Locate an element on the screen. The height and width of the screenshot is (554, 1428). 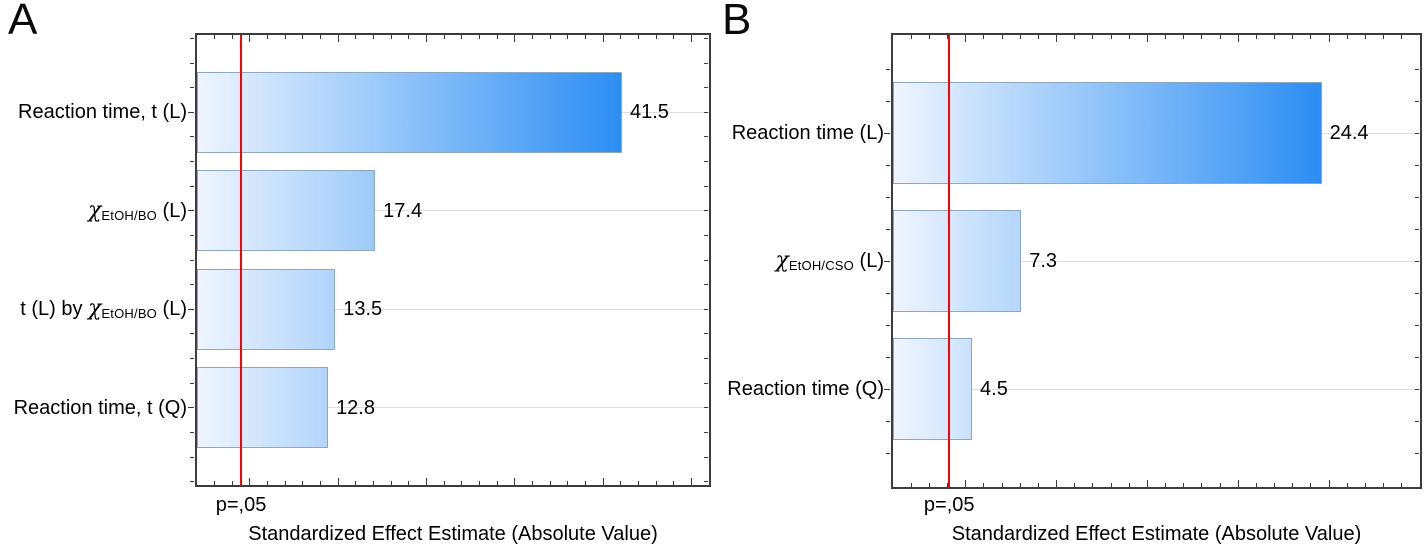
category-label: Reaction time (Q) is located at coordinates (805, 389).